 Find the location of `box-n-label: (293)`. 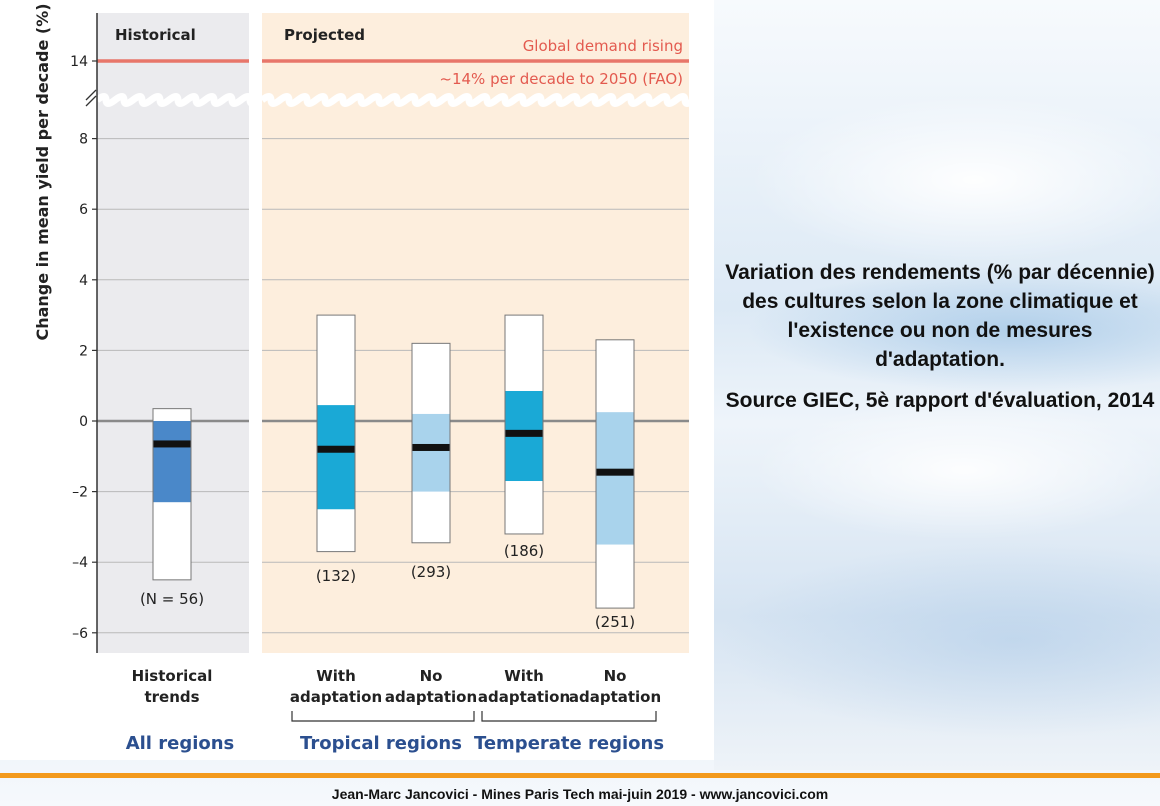

box-n-label: (293) is located at coordinates (431, 572).